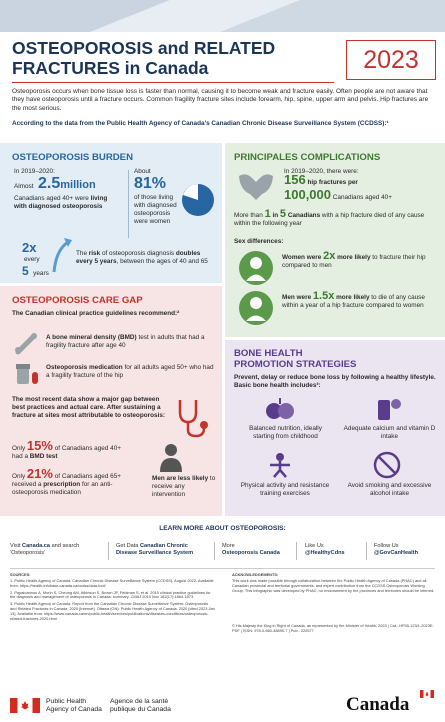 The width and height of the screenshot is (445, 722). What do you see at coordinates (91, 337) in the screenshot?
I see `text: A bone mineral density (BMD)` at bounding box center [91, 337].